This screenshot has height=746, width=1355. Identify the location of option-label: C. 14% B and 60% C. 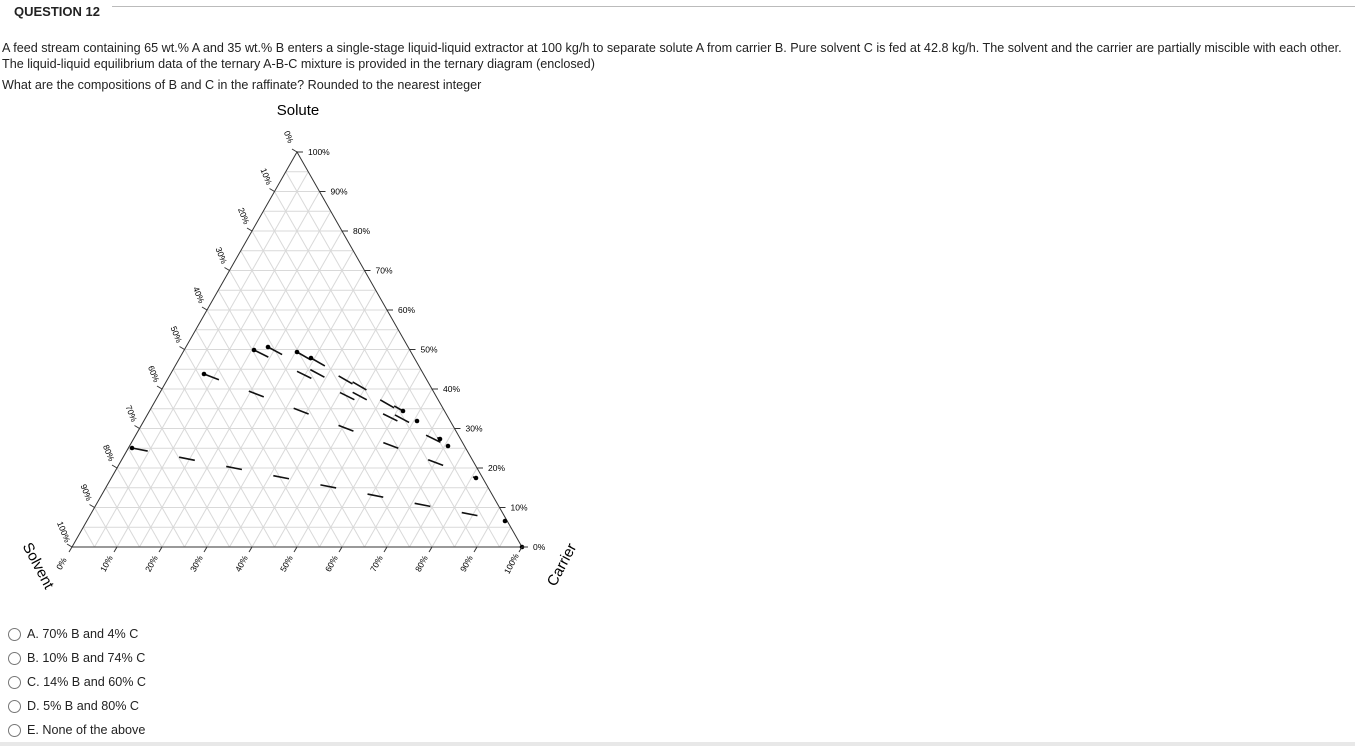
(87, 682).